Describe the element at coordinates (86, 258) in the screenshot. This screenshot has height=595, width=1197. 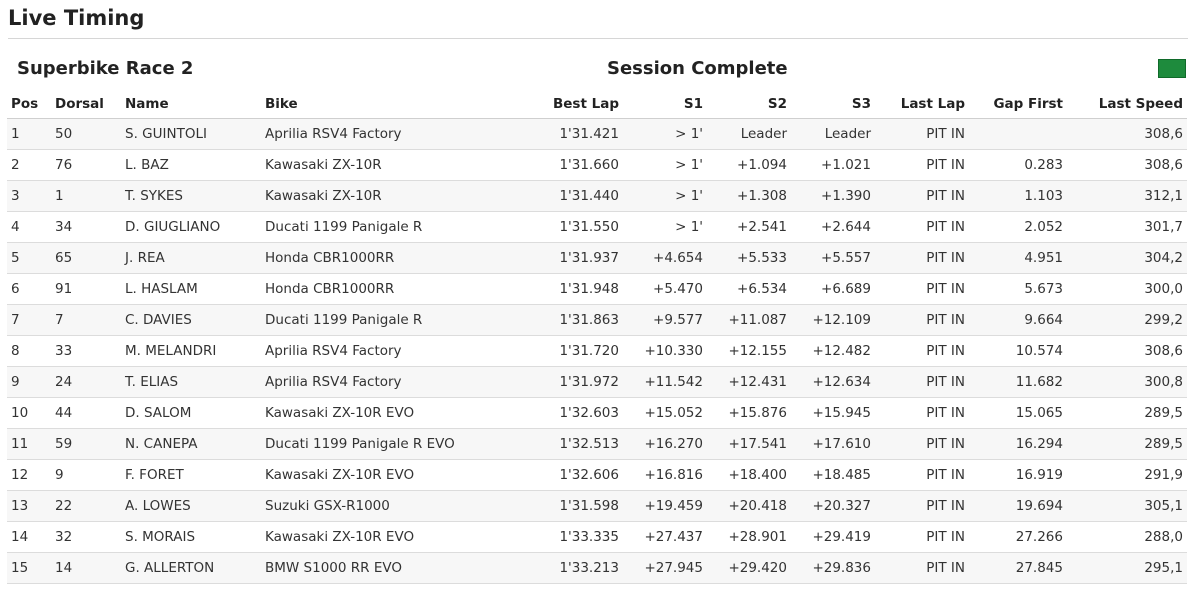
I see `cell-dorsal: 65` at that location.